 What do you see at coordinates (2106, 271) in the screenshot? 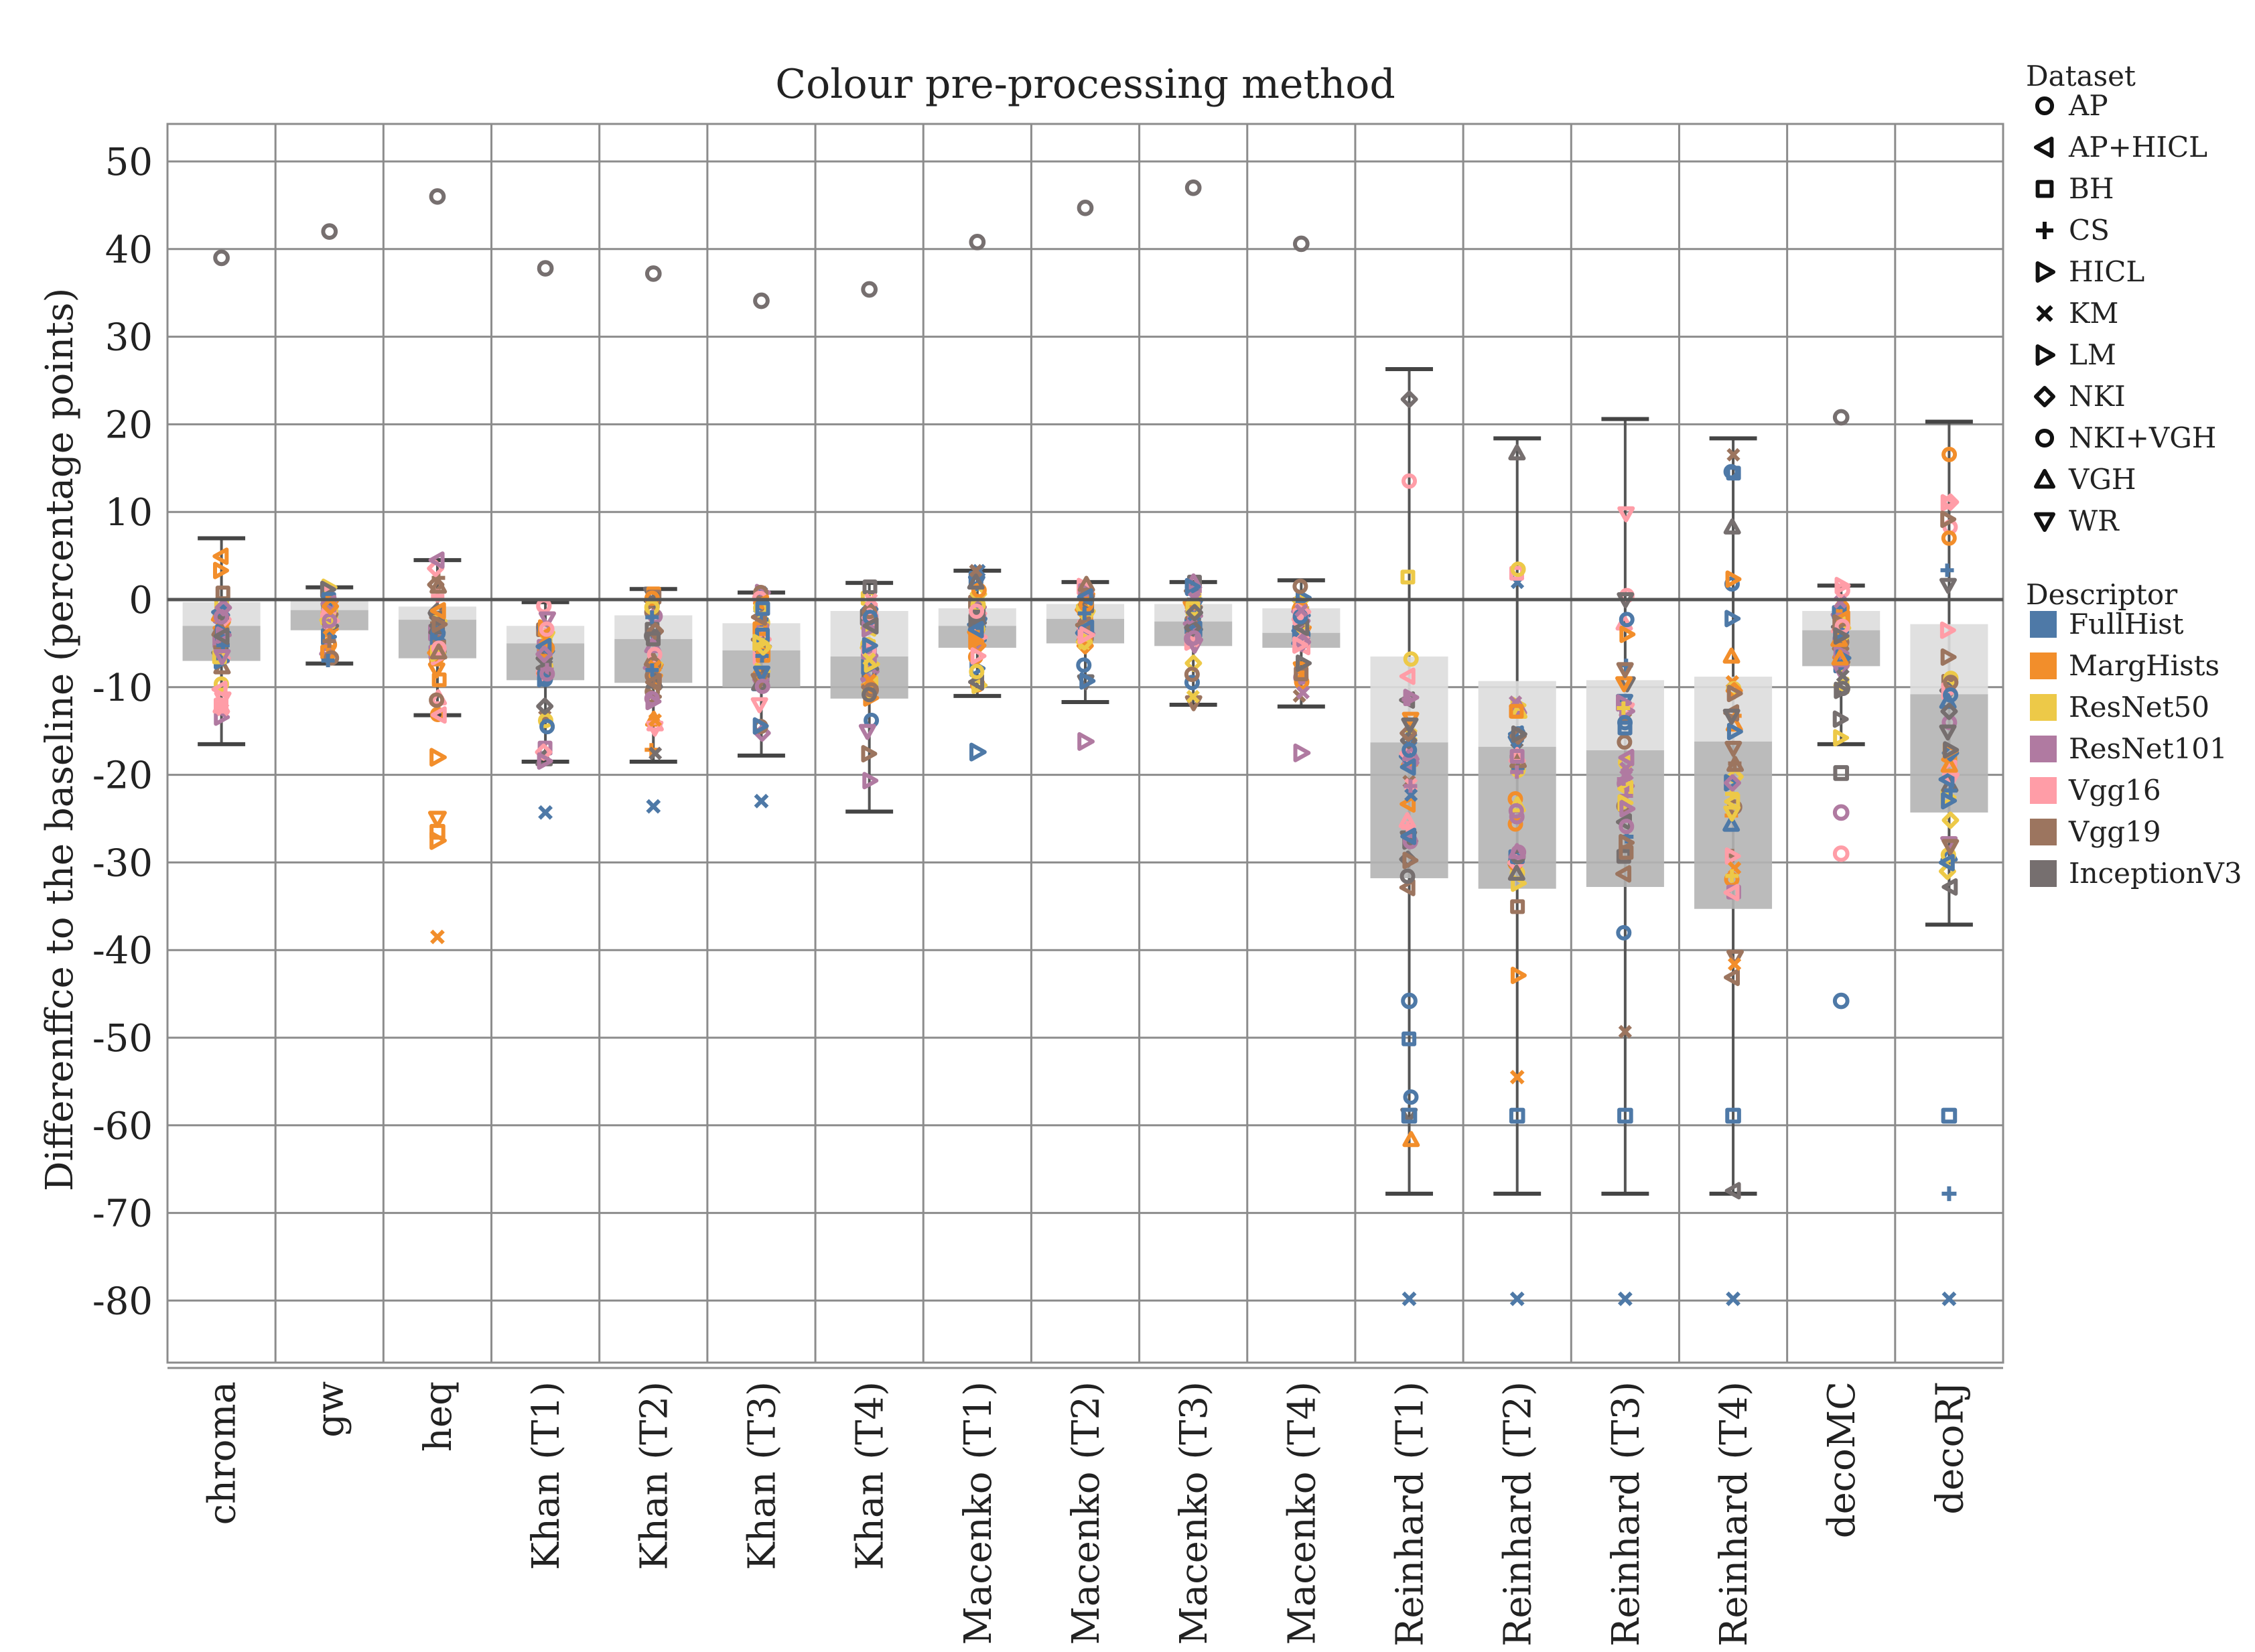
I see `legend-dataset-label: HICL` at bounding box center [2106, 271].